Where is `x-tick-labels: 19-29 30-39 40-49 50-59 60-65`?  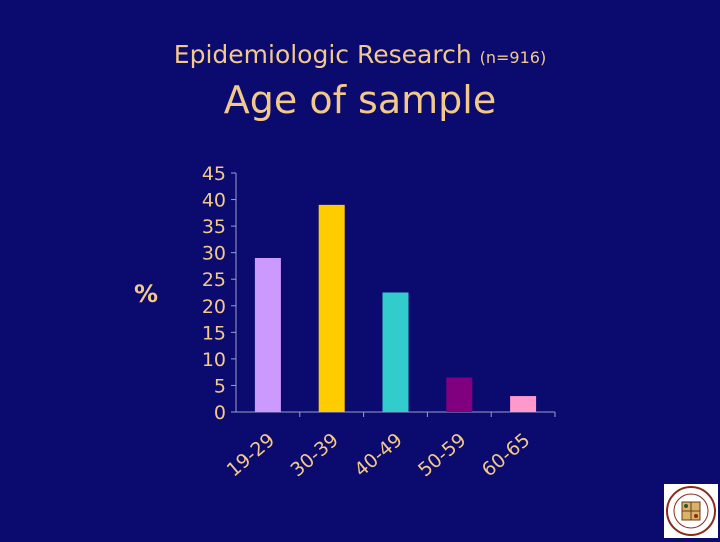 x-tick-labels: 19-29 30-39 40-49 50-59 60-65 is located at coordinates (379, 455).